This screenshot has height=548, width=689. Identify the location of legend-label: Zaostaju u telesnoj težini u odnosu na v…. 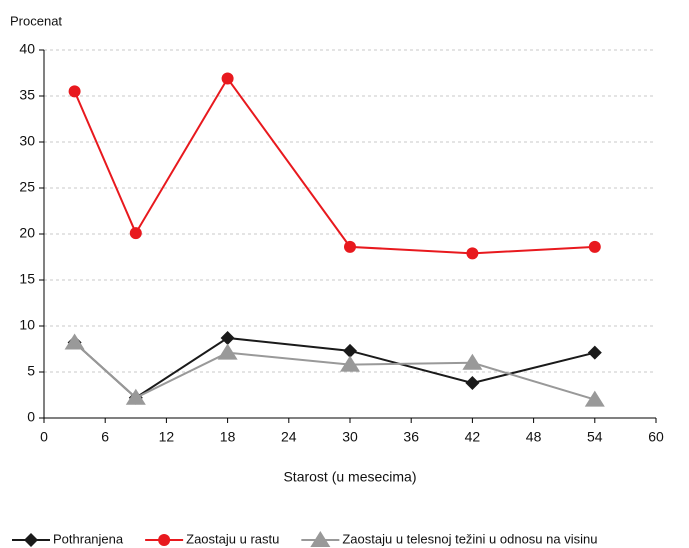
(469, 538).